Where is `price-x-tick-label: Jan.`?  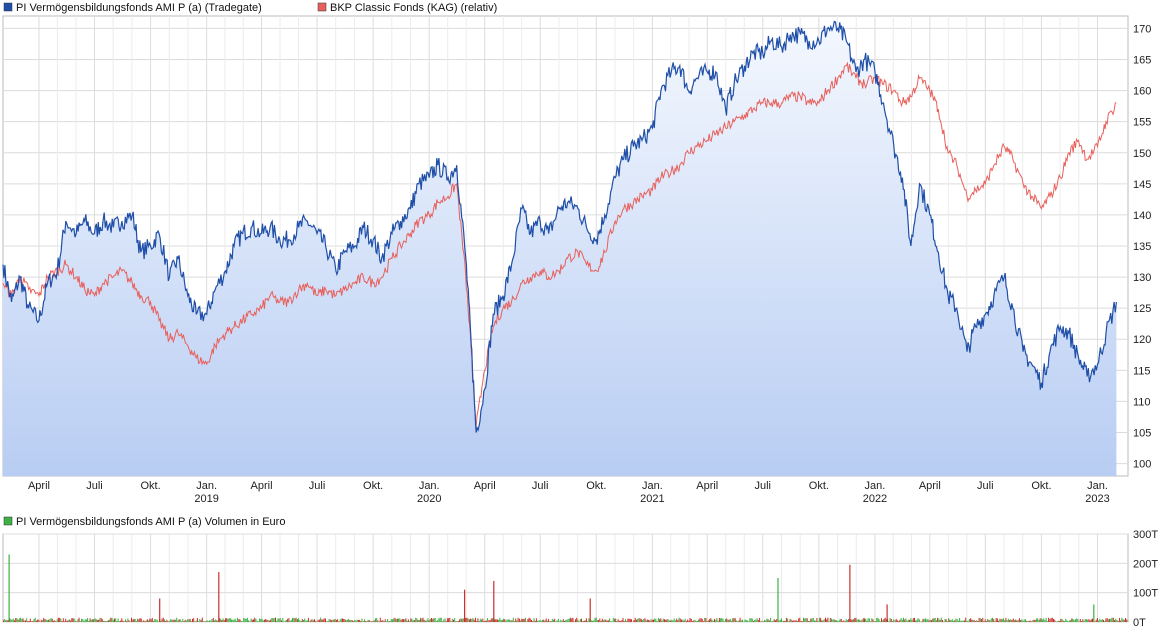
price-x-tick-label: Jan. is located at coordinates (1097, 486).